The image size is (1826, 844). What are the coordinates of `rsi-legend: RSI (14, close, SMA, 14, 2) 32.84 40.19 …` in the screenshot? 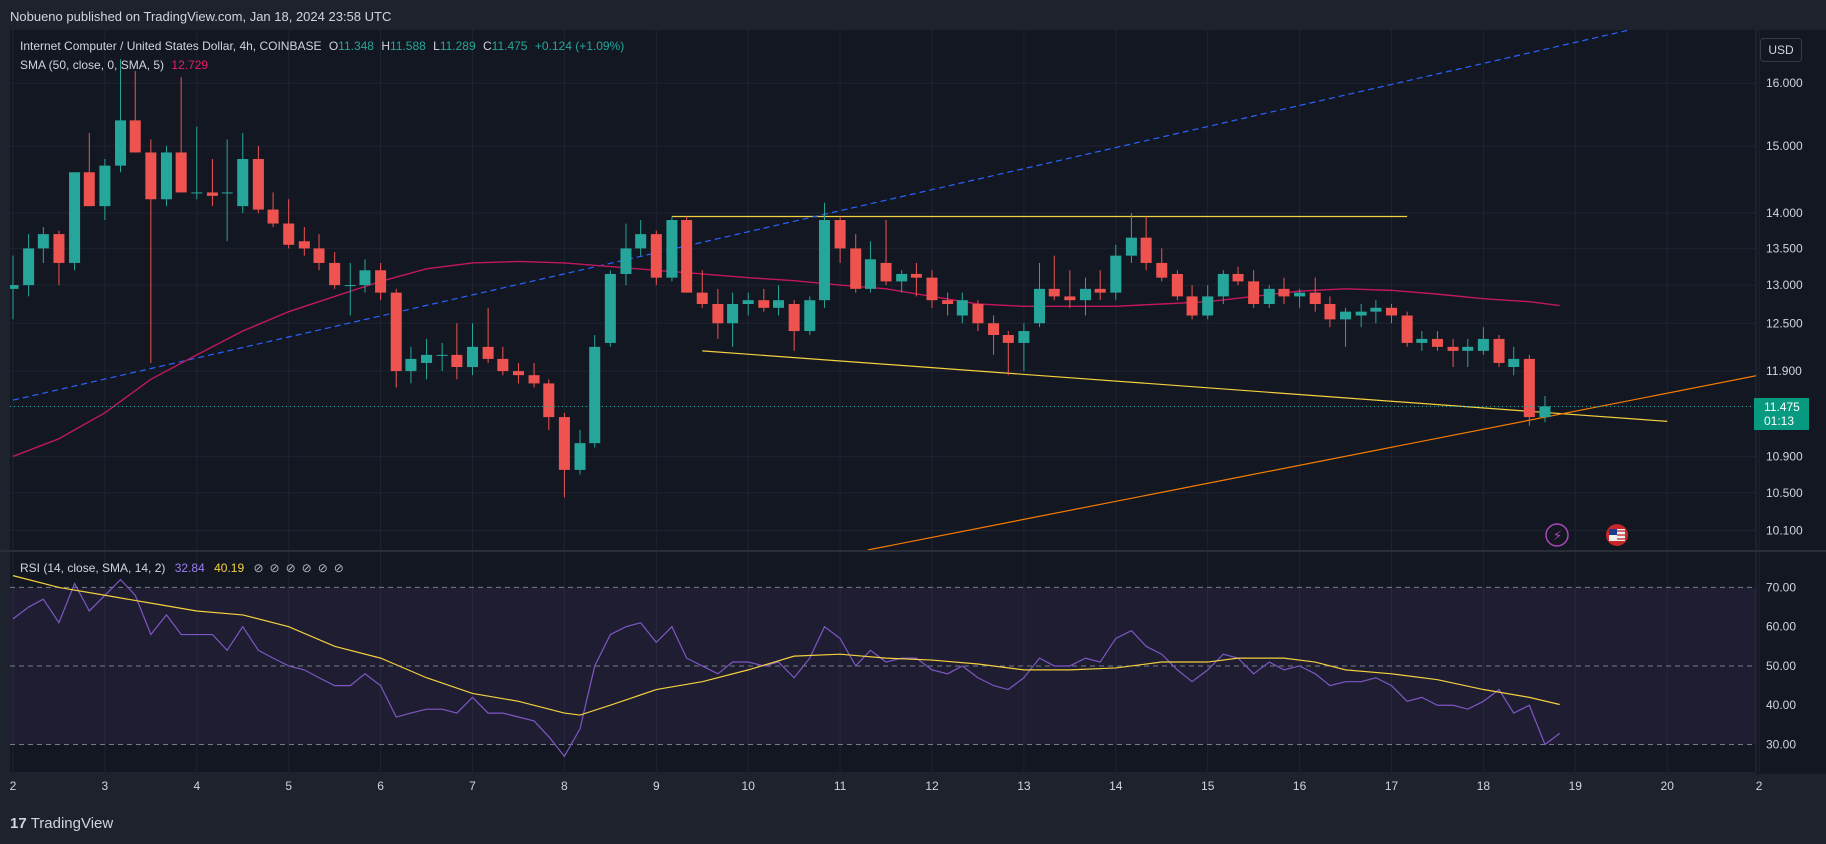 It's located at (182, 568).